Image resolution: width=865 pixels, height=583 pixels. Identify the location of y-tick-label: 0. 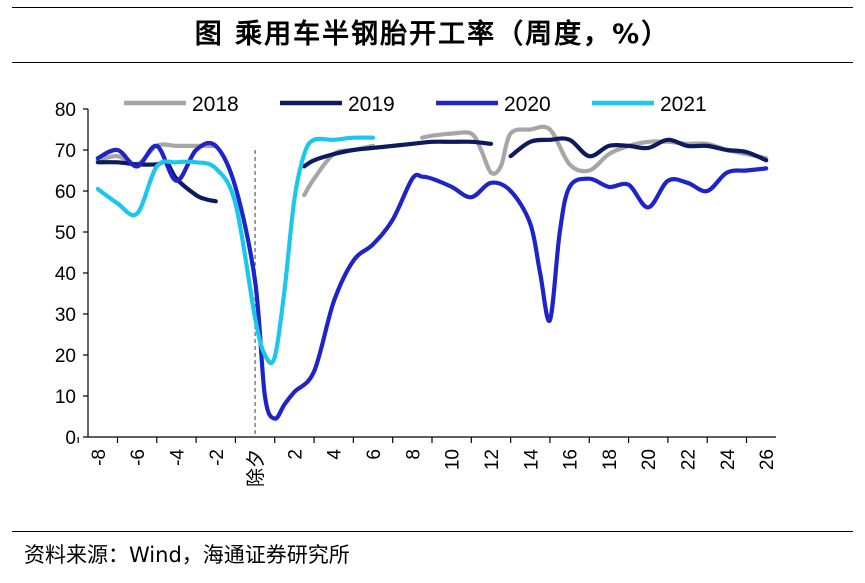
(70, 438).